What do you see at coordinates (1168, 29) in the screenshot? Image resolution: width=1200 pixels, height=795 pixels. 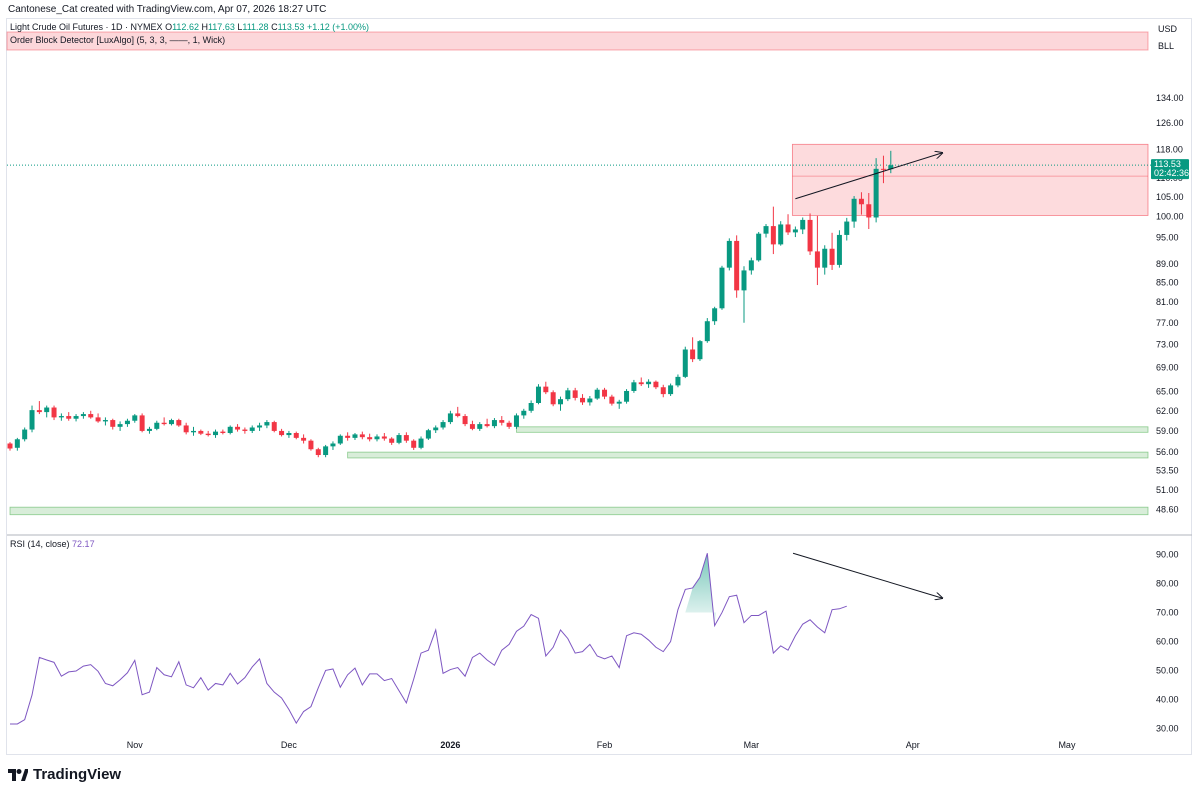 I see `currency-label: USD` at bounding box center [1168, 29].